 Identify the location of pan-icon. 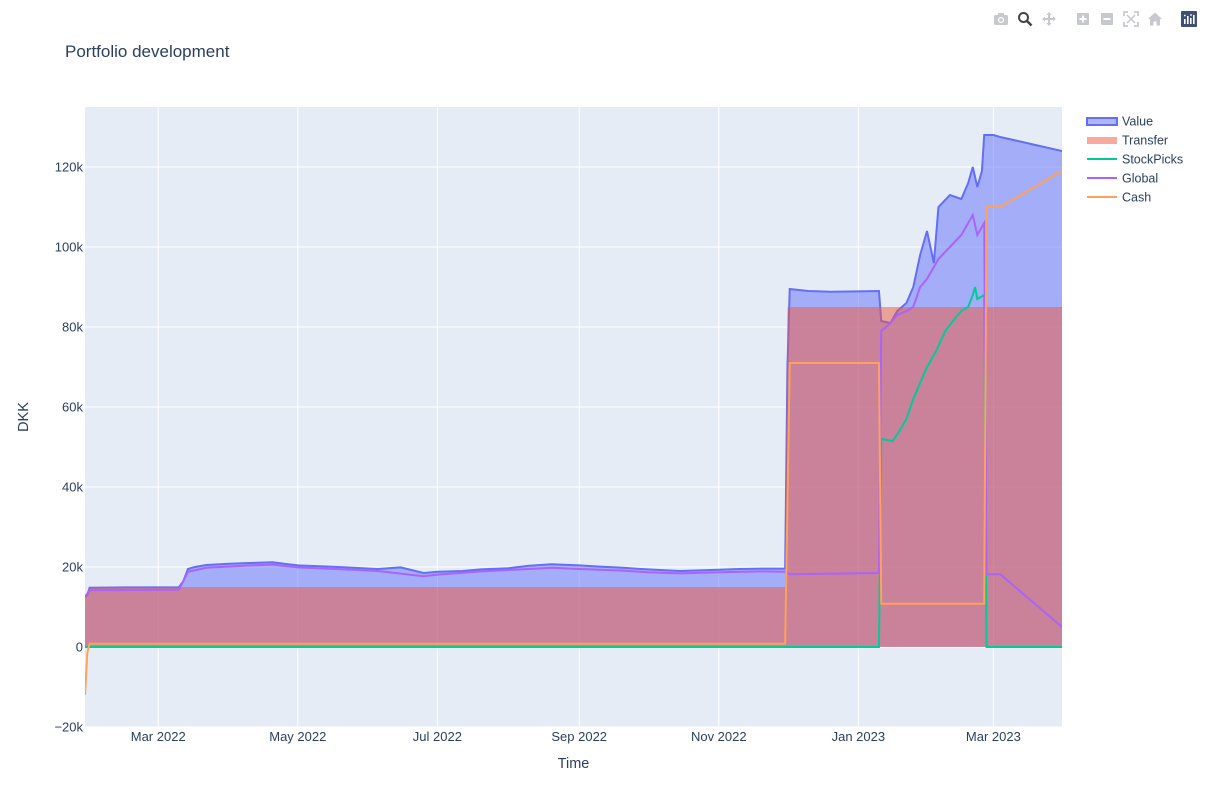
(1049, 19).